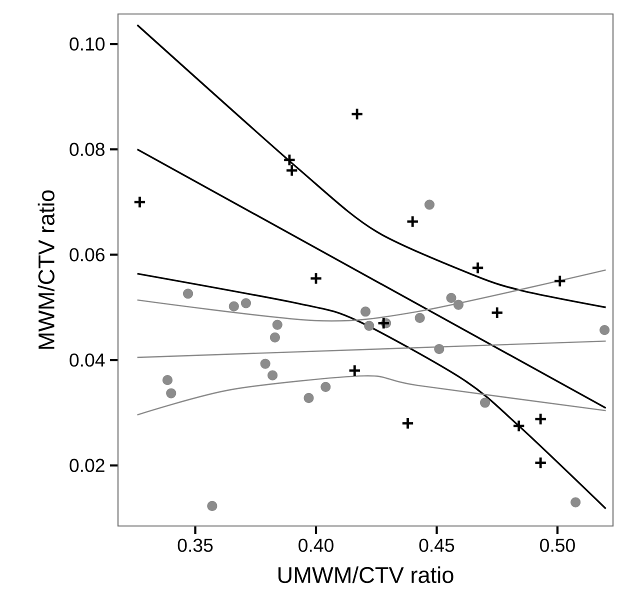 This screenshot has height=596, width=617. Describe the element at coordinates (371, 395) in the screenshot. I see `line-series` at that location.